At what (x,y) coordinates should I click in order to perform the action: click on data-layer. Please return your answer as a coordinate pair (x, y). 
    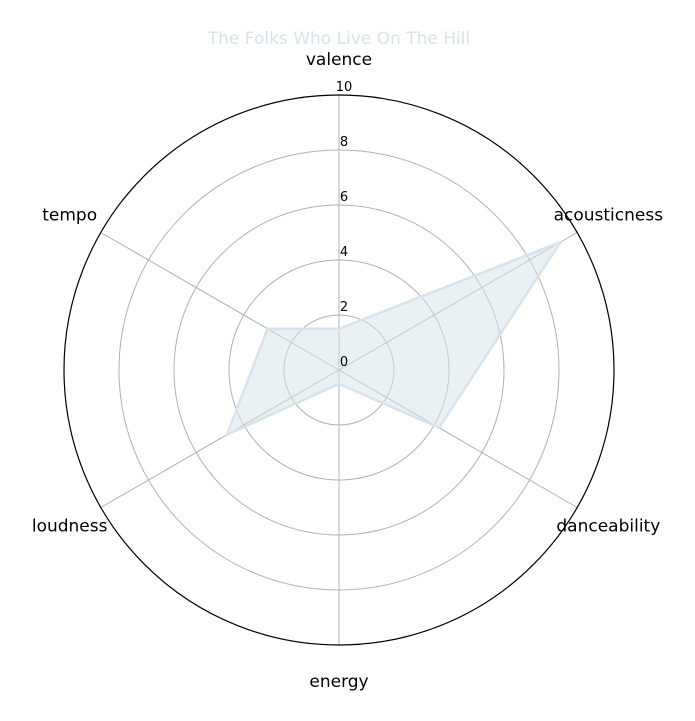
    Looking at the image, I should click on (393, 338).